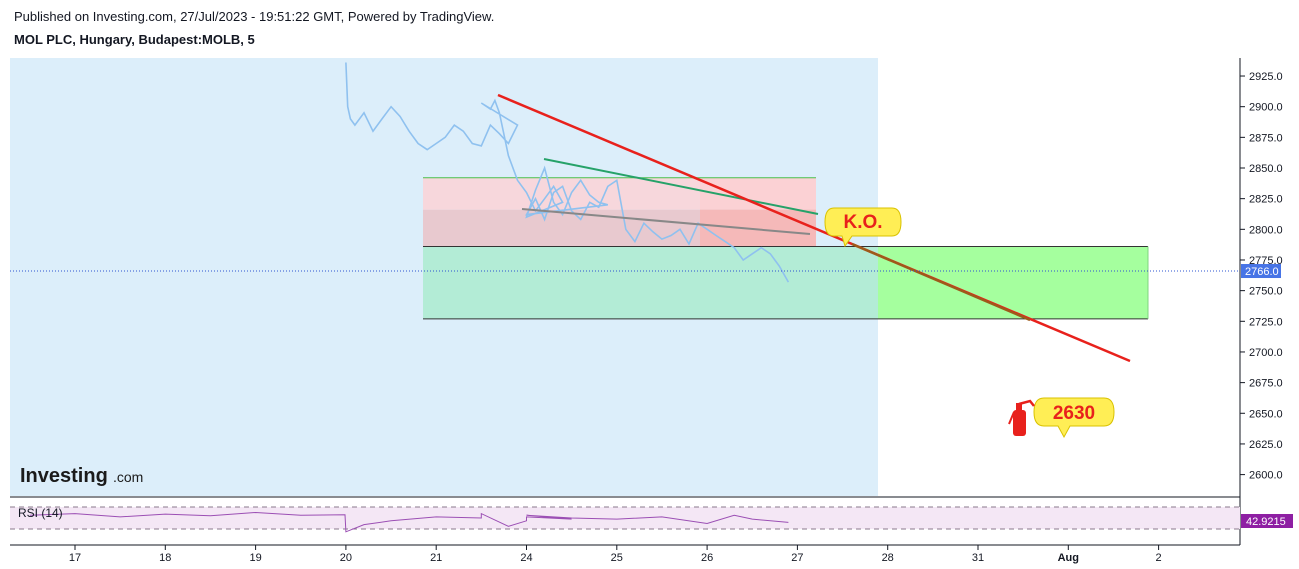 The height and width of the screenshot is (569, 1299). I want to click on target-zone, so click(1013, 282).